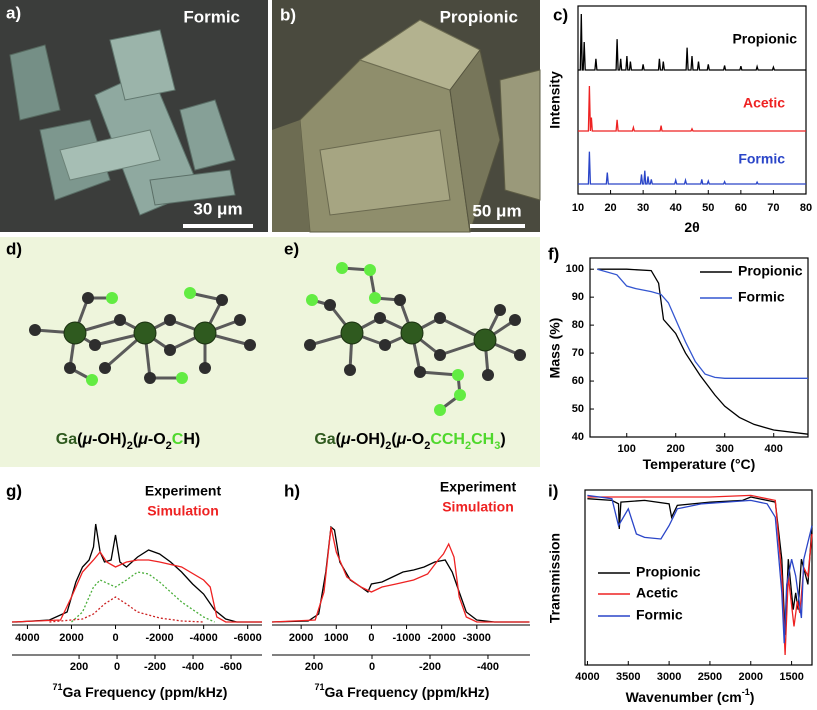 The image size is (817, 710). I want to click on panel-title: Propionic, so click(479, 16).